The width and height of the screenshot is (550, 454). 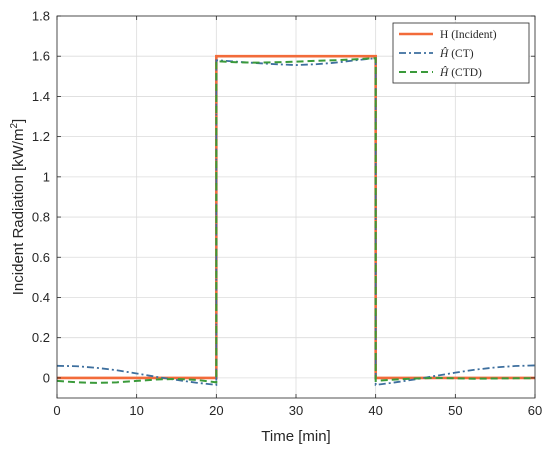 I want to click on legend-entry-ctd-symbol: Ĥ, so click(x=444, y=72).